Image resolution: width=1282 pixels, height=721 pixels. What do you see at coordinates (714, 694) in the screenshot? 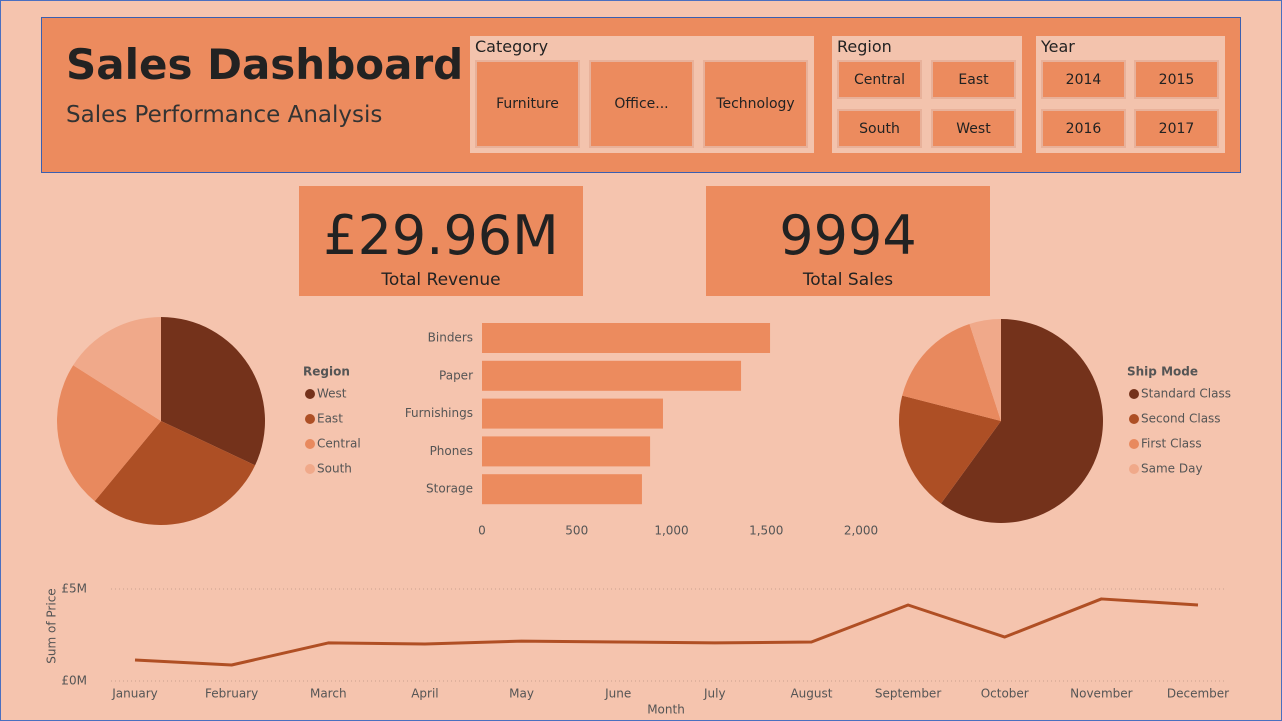
I see `x-tick-label: July` at bounding box center [714, 694].